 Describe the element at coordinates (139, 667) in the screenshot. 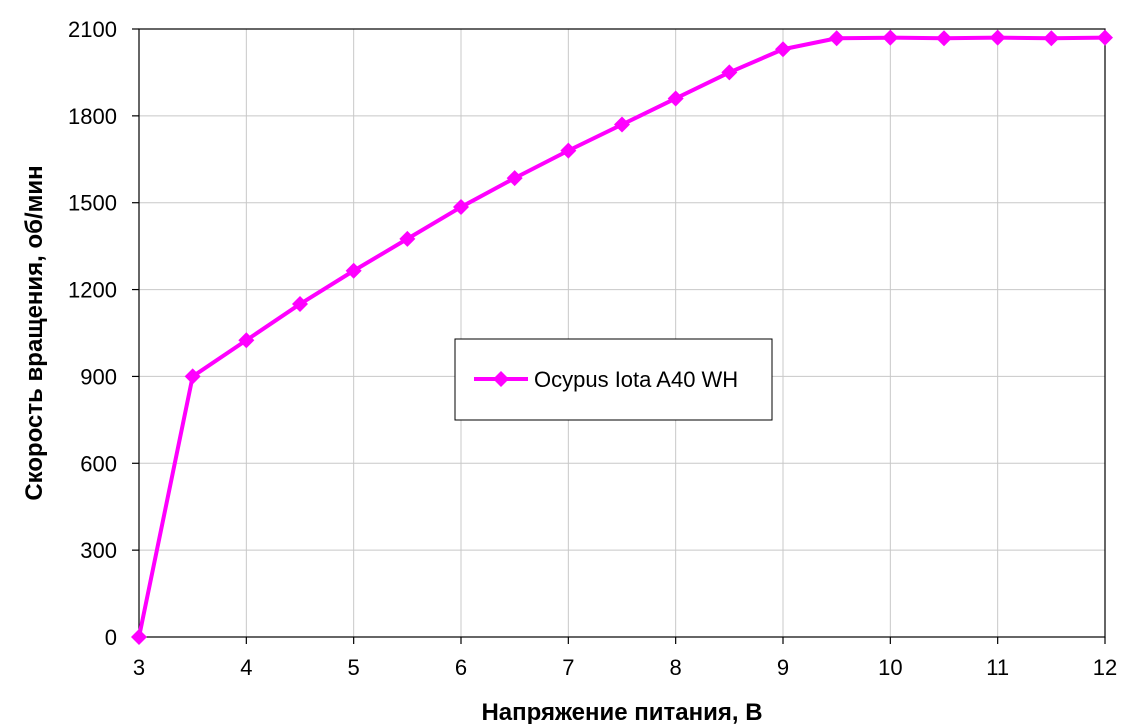

I see `x-tick-label: 3` at that location.